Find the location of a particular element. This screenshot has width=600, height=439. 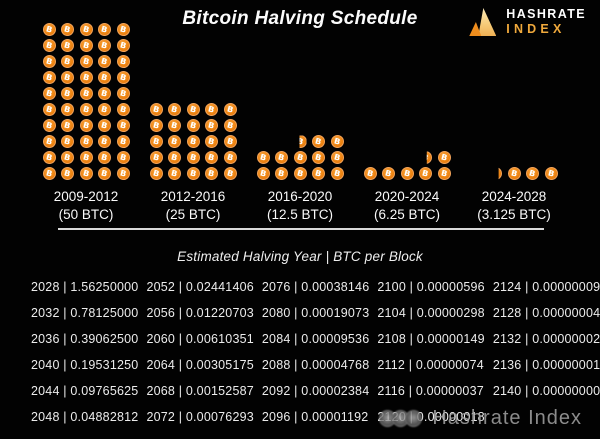

table-cell: 2108 | 0.00000149 is located at coordinates (431, 339).